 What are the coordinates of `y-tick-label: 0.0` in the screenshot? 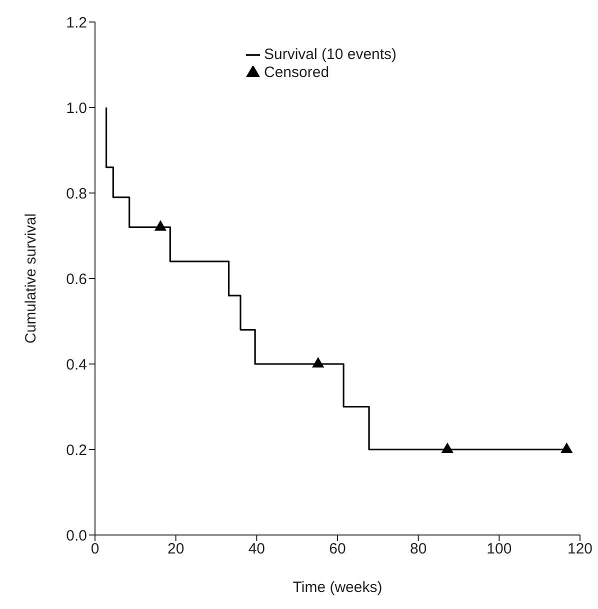 It's located at (76, 535).